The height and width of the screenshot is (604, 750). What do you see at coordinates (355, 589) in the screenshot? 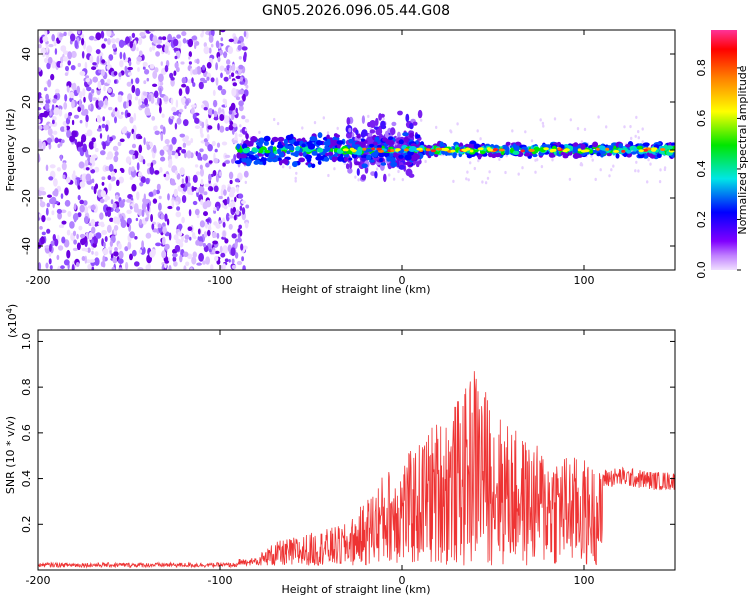
I see `snr-xlabel: Height of straight line (km)` at bounding box center [355, 589].